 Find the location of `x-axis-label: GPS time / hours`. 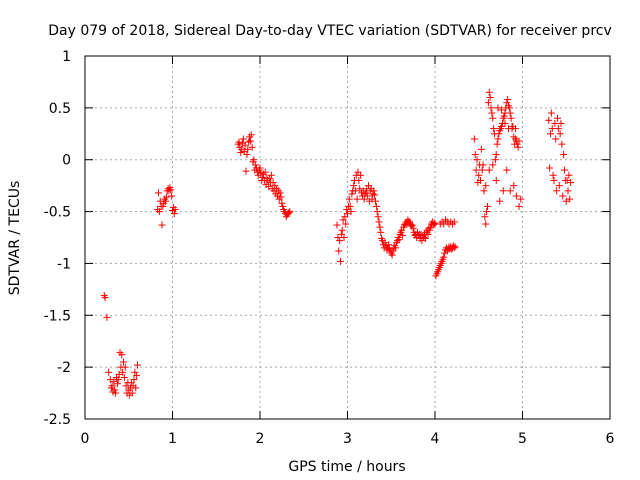

x-axis-label: GPS time / hours is located at coordinates (346, 467).